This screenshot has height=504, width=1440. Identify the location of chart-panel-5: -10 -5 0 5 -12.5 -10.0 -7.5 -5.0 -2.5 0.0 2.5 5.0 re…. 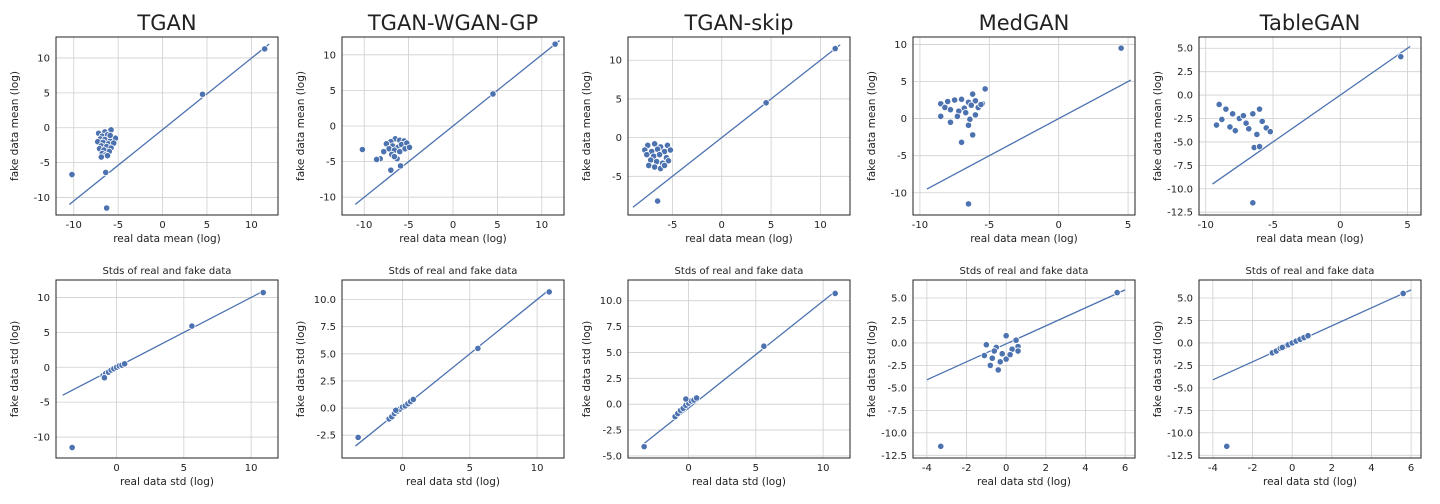
(1287, 128).